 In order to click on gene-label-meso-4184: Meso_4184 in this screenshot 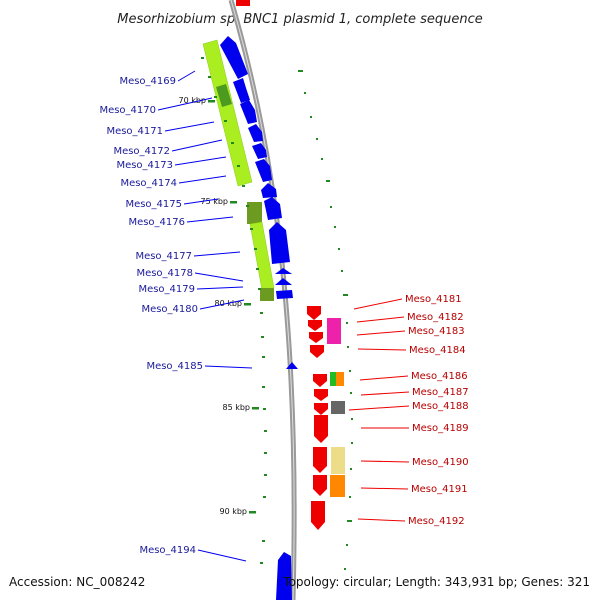, I will do `click(411, 350)`.